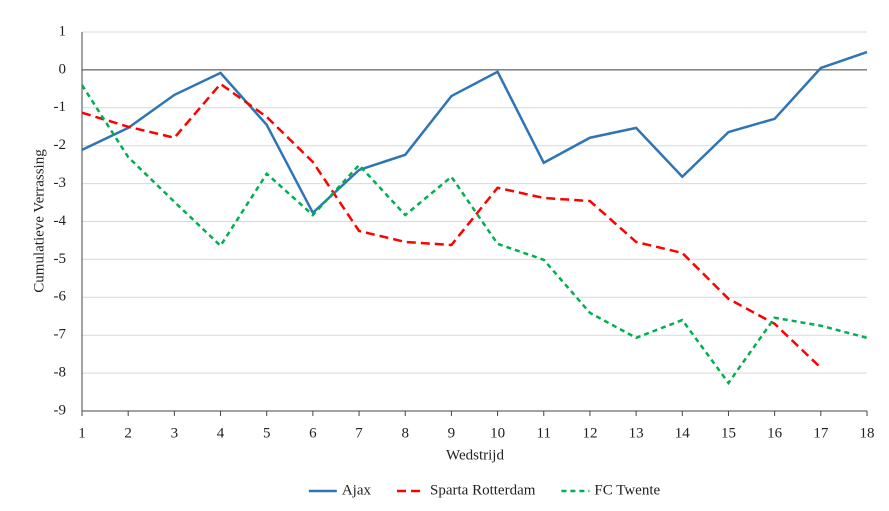  What do you see at coordinates (636, 433) in the screenshot?
I see `x-tick-label: 13` at bounding box center [636, 433].